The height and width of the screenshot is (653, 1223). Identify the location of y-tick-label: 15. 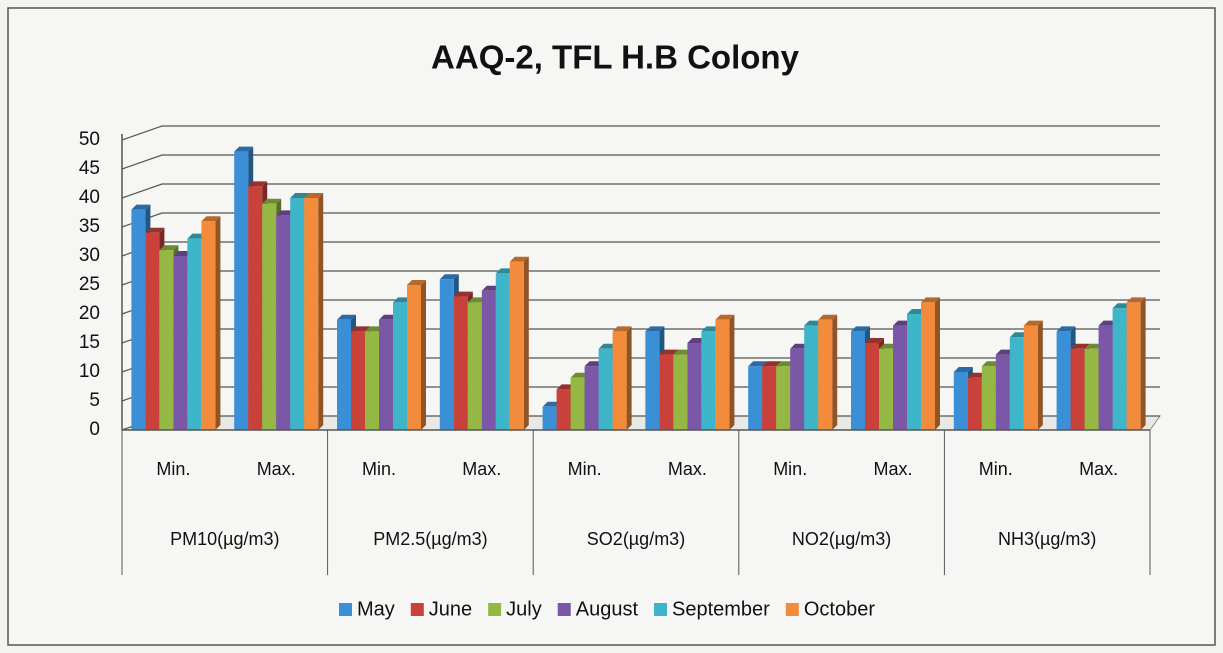
(89, 342).